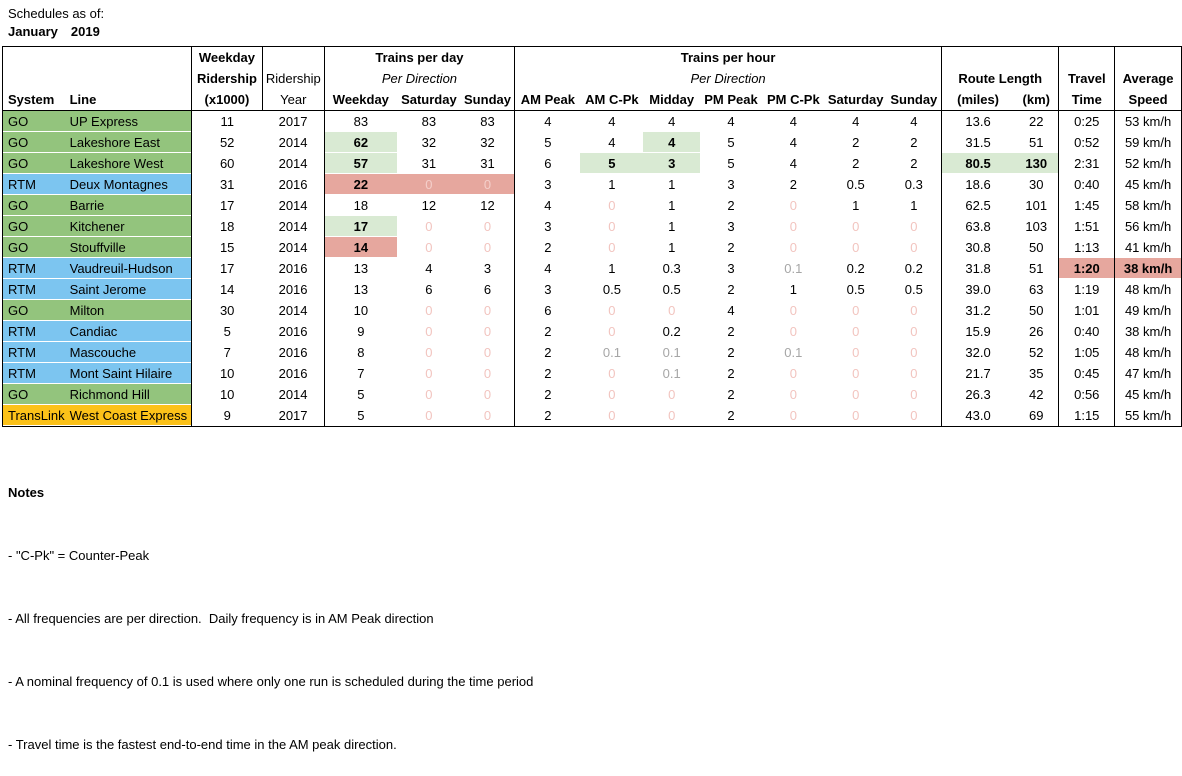  What do you see at coordinates (731, 163) in the screenshot?
I see `cell-tph-pm-peak-lakeshore-west: 5` at bounding box center [731, 163].